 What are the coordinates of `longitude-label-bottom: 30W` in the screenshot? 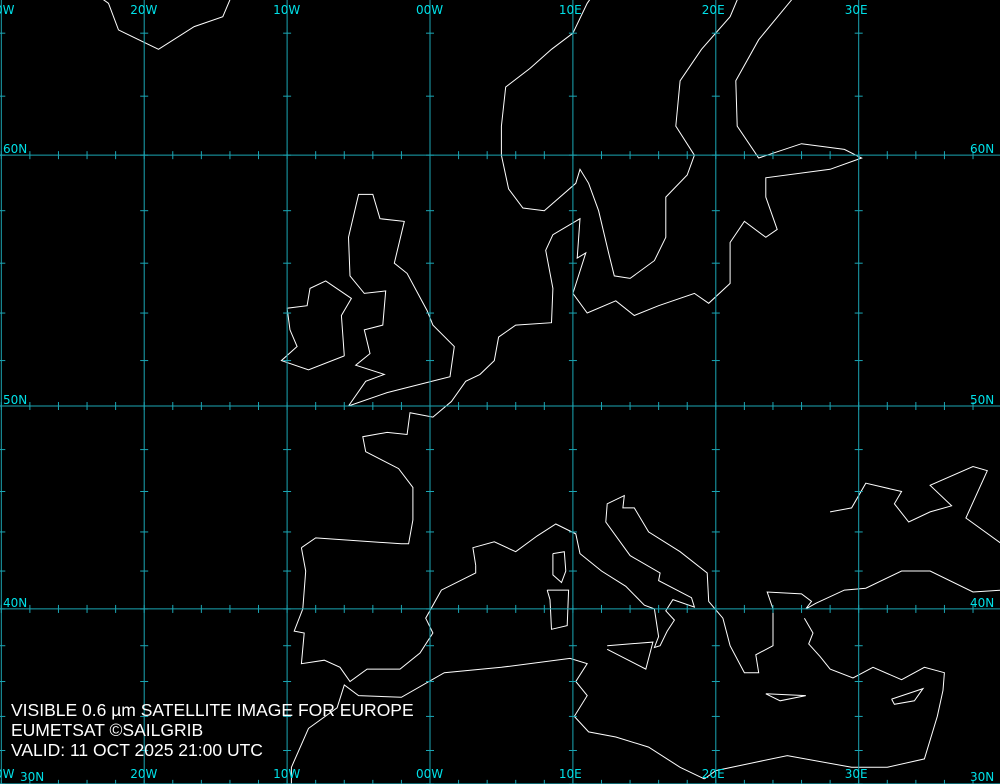 It's located at (7, 774).